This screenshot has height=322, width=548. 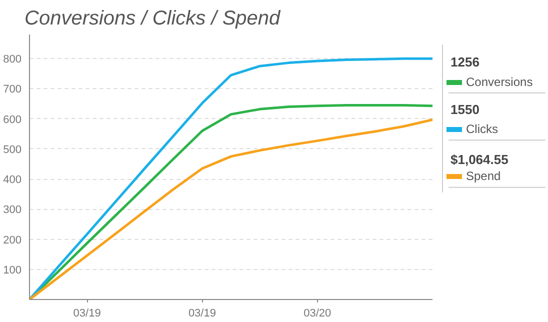 What do you see at coordinates (12, 210) in the screenshot?
I see `y-tick-label: 300` at bounding box center [12, 210].